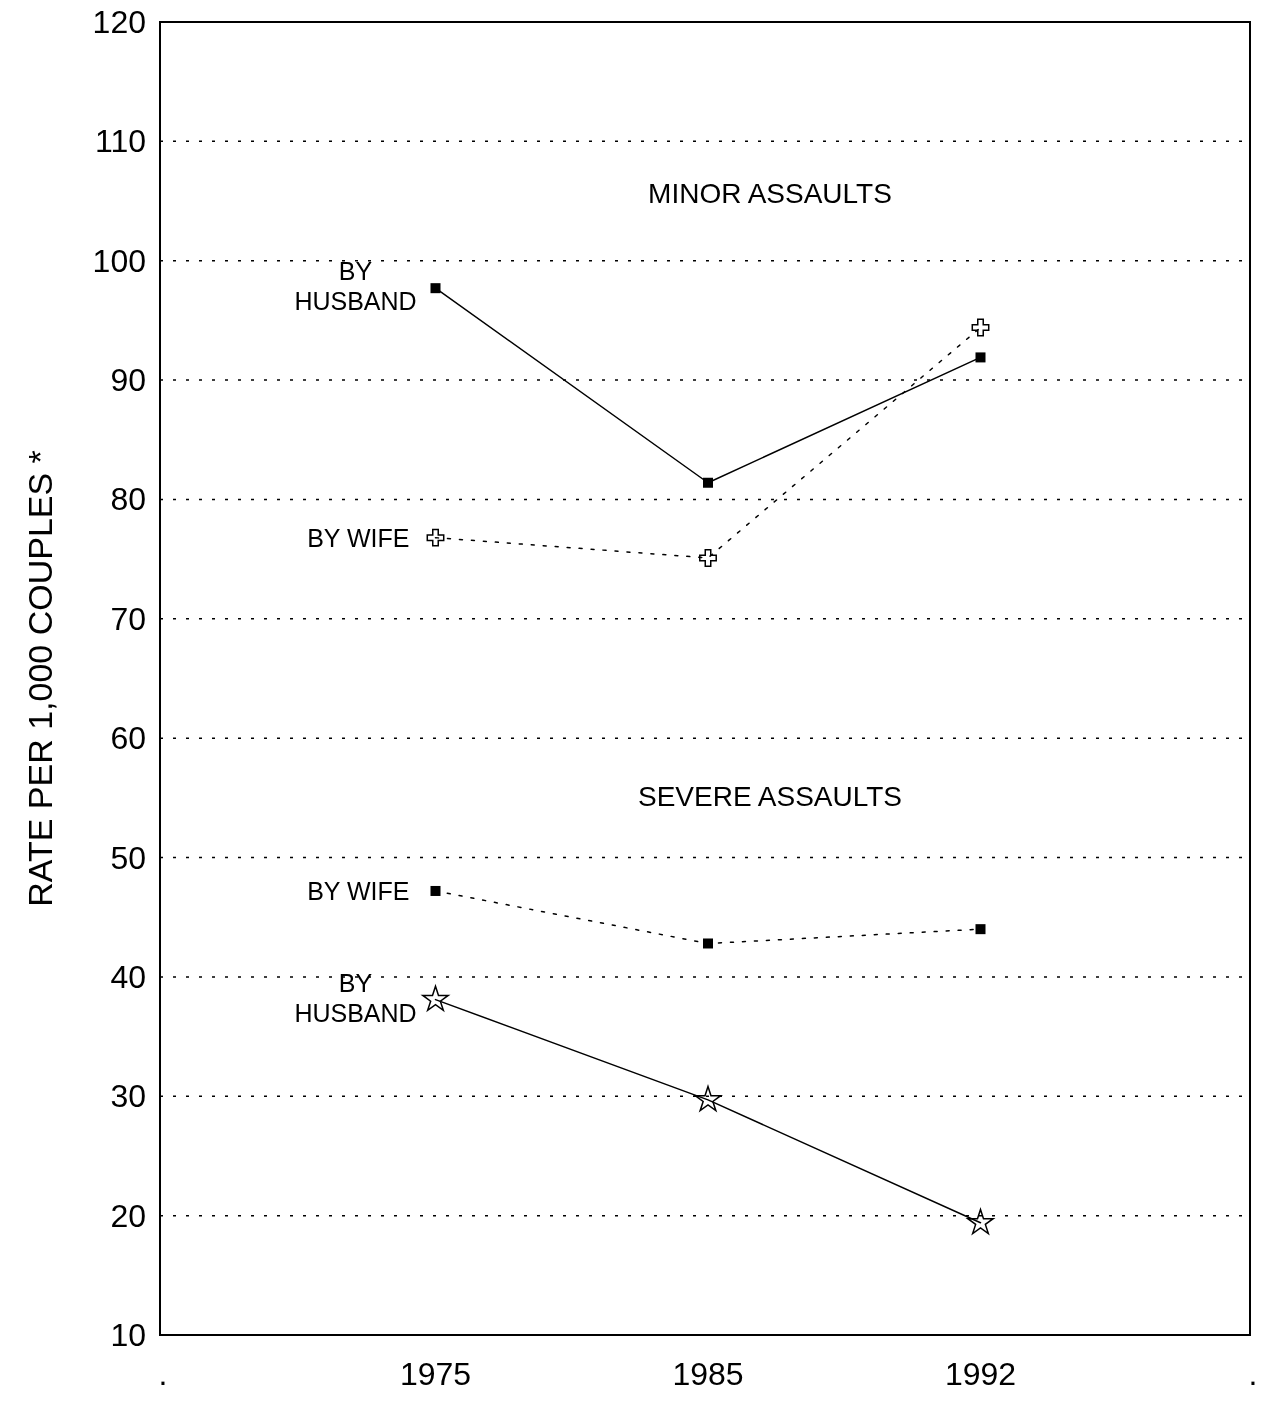 This screenshot has height=1405, width=1261. I want to click on y-tick-label: 20, so click(128, 1215).